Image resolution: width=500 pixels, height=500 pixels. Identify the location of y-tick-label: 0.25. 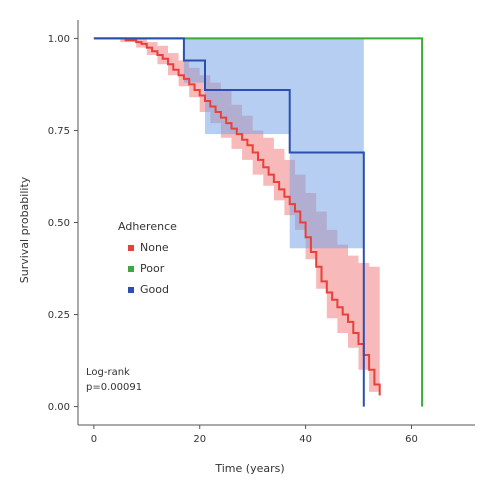
(59, 315).